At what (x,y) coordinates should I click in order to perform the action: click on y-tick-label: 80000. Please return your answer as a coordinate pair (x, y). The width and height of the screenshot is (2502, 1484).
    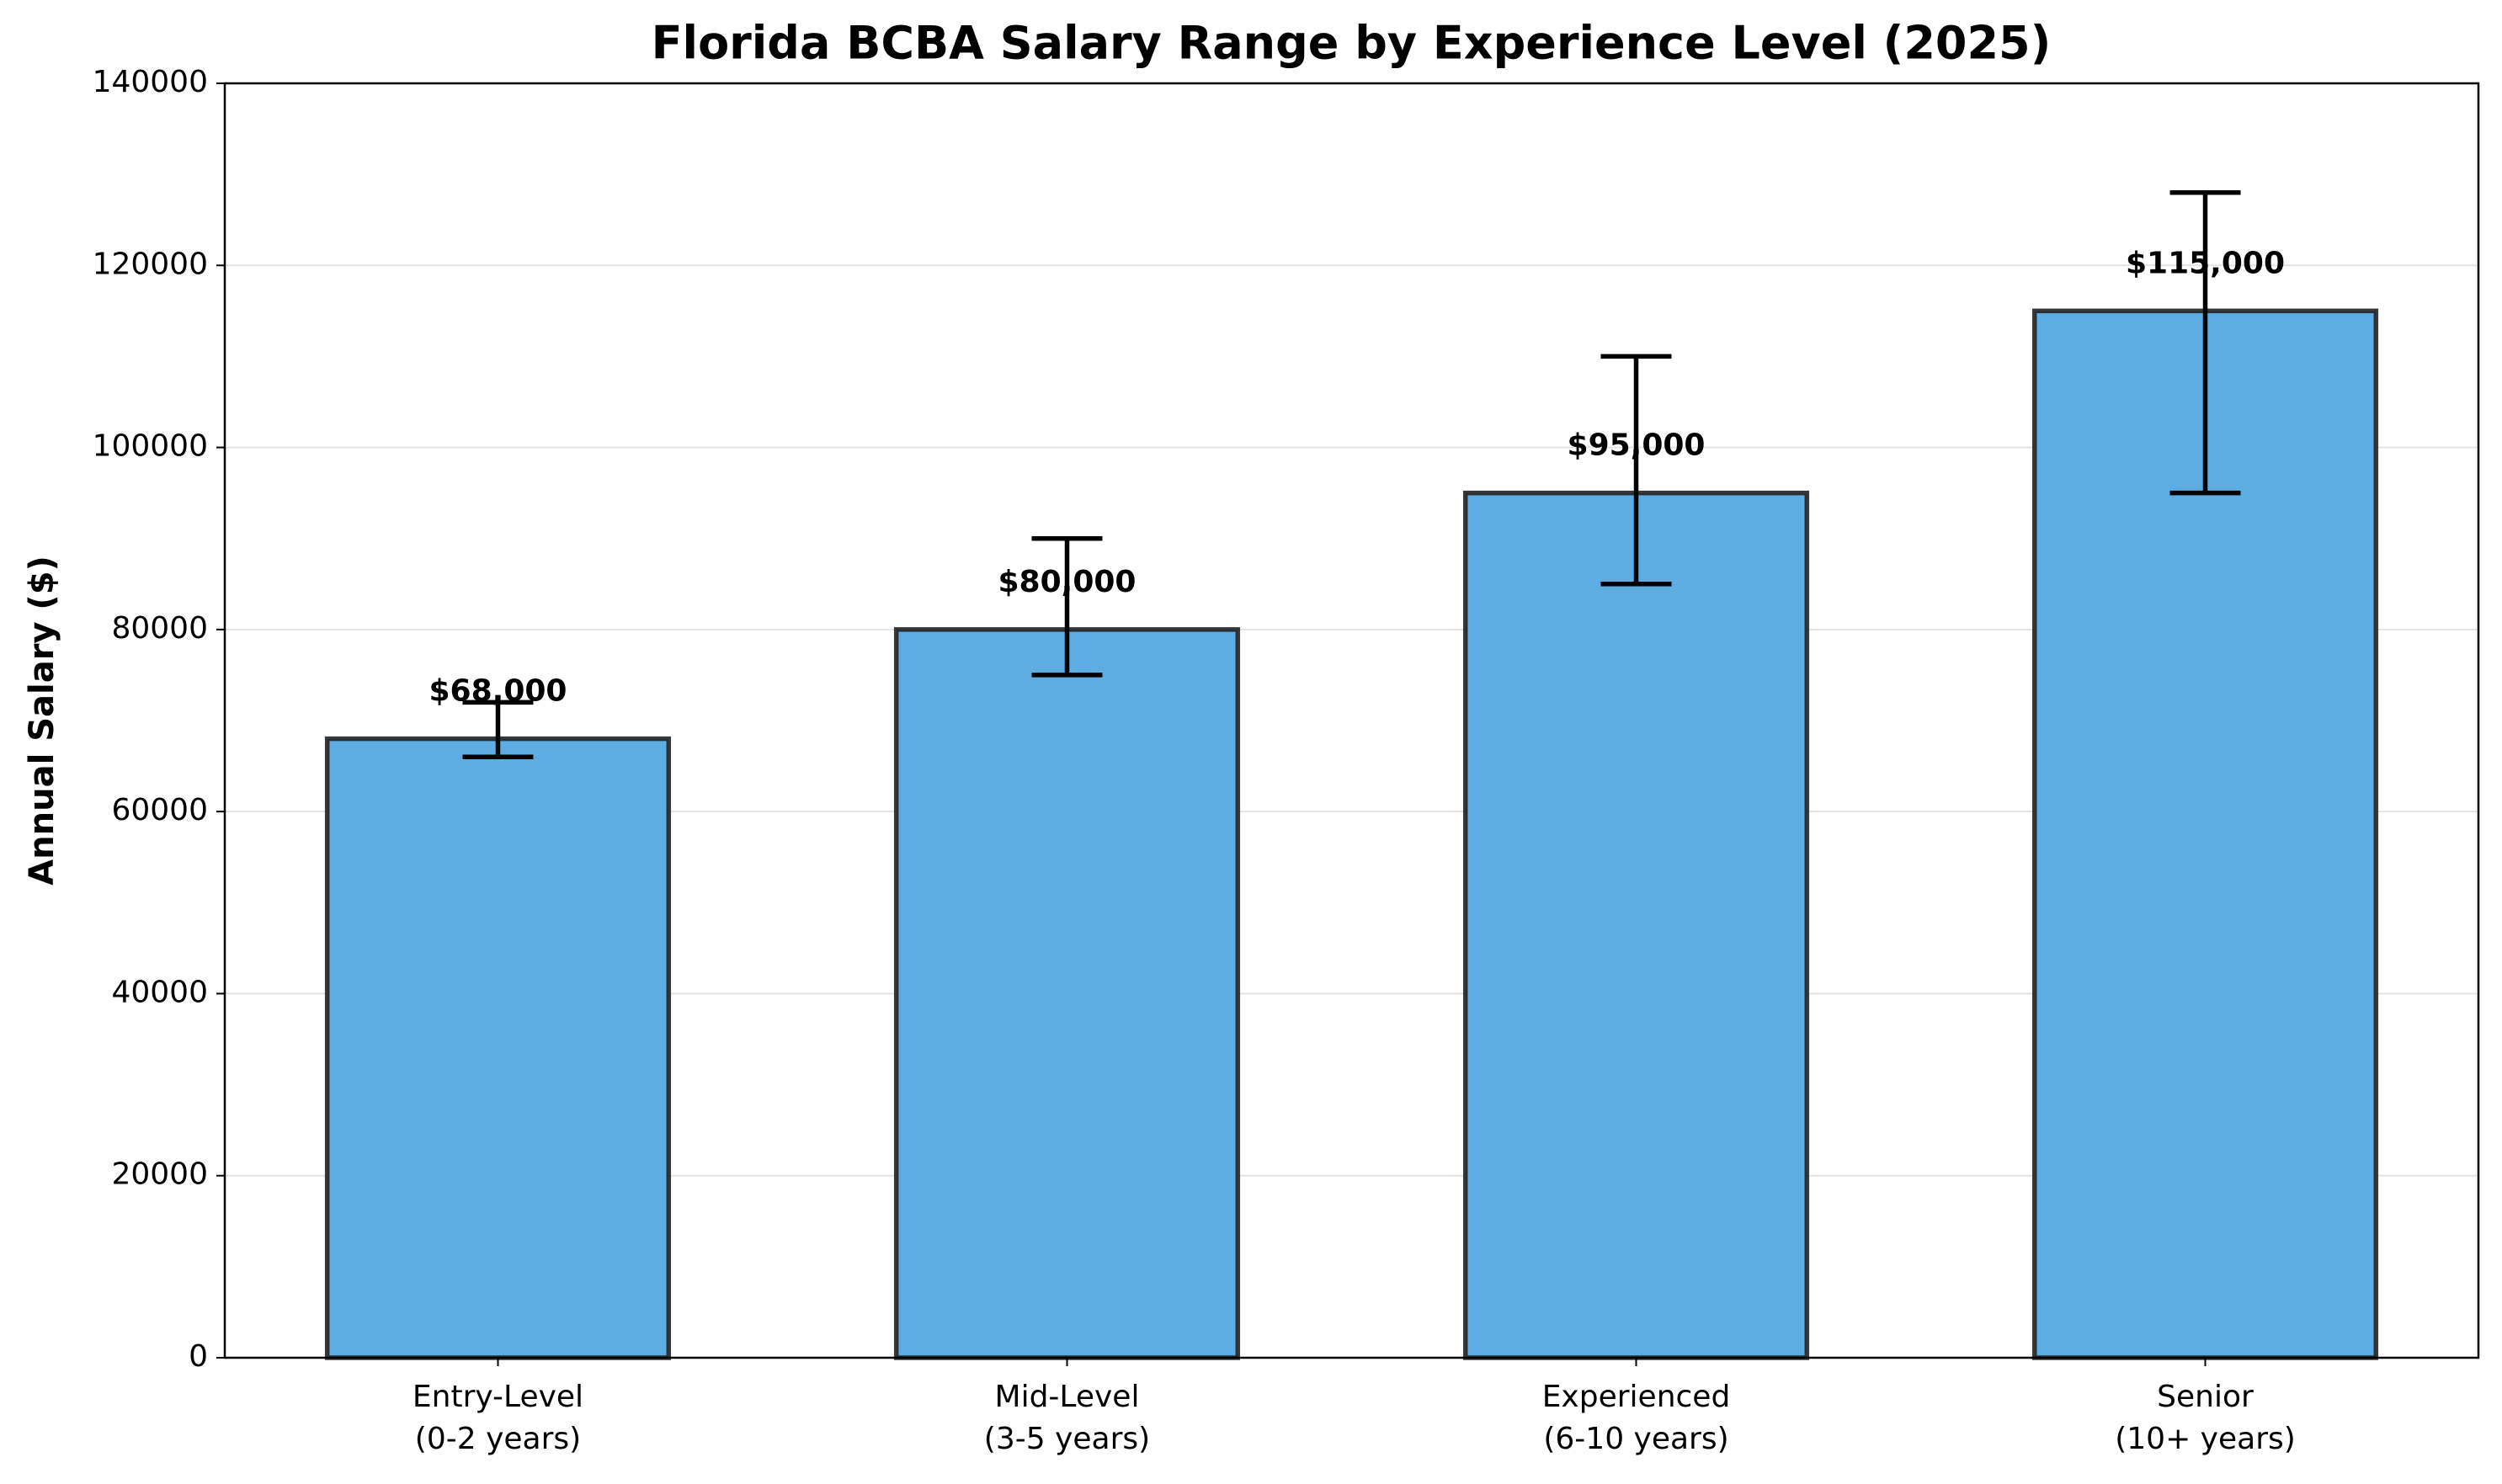
    Looking at the image, I should click on (159, 628).